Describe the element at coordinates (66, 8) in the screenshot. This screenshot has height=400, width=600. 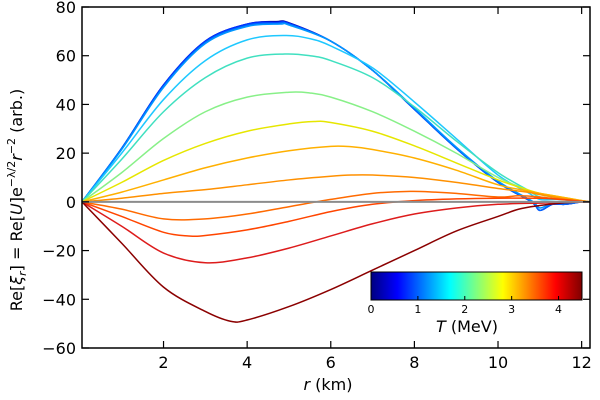
I see `y-tick-label: 80` at that location.